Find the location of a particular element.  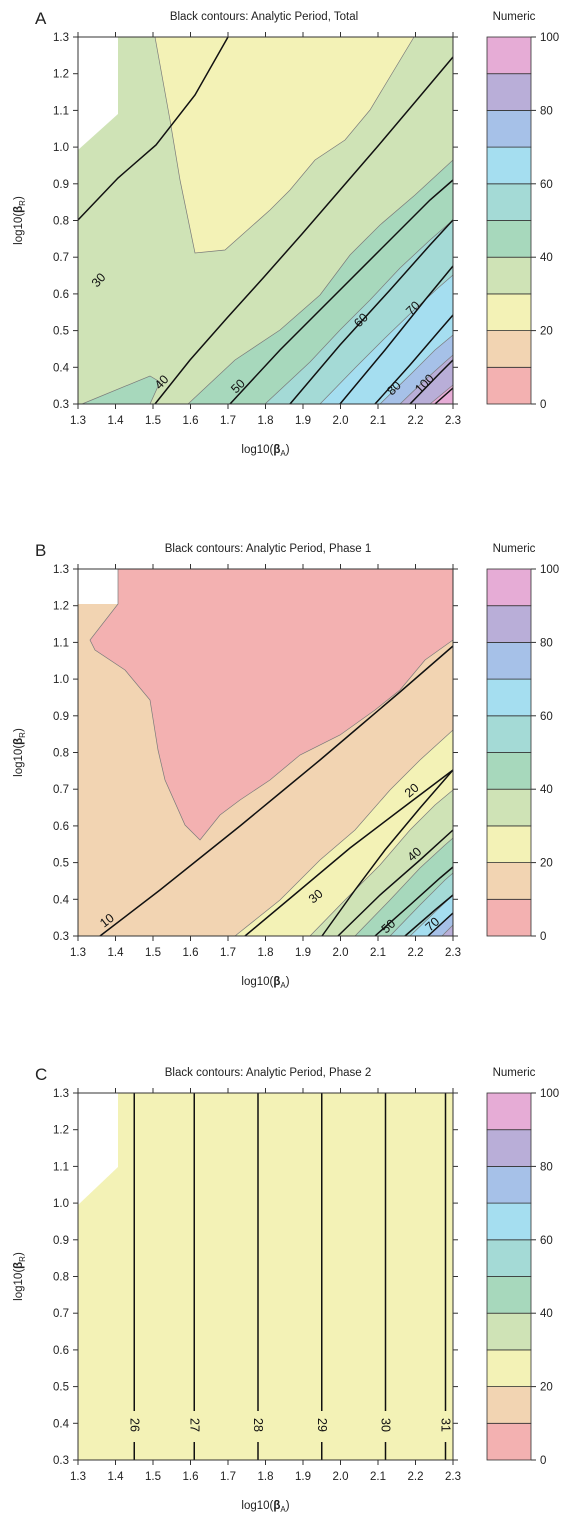

contour-label: 30 is located at coordinates (386, 1425).